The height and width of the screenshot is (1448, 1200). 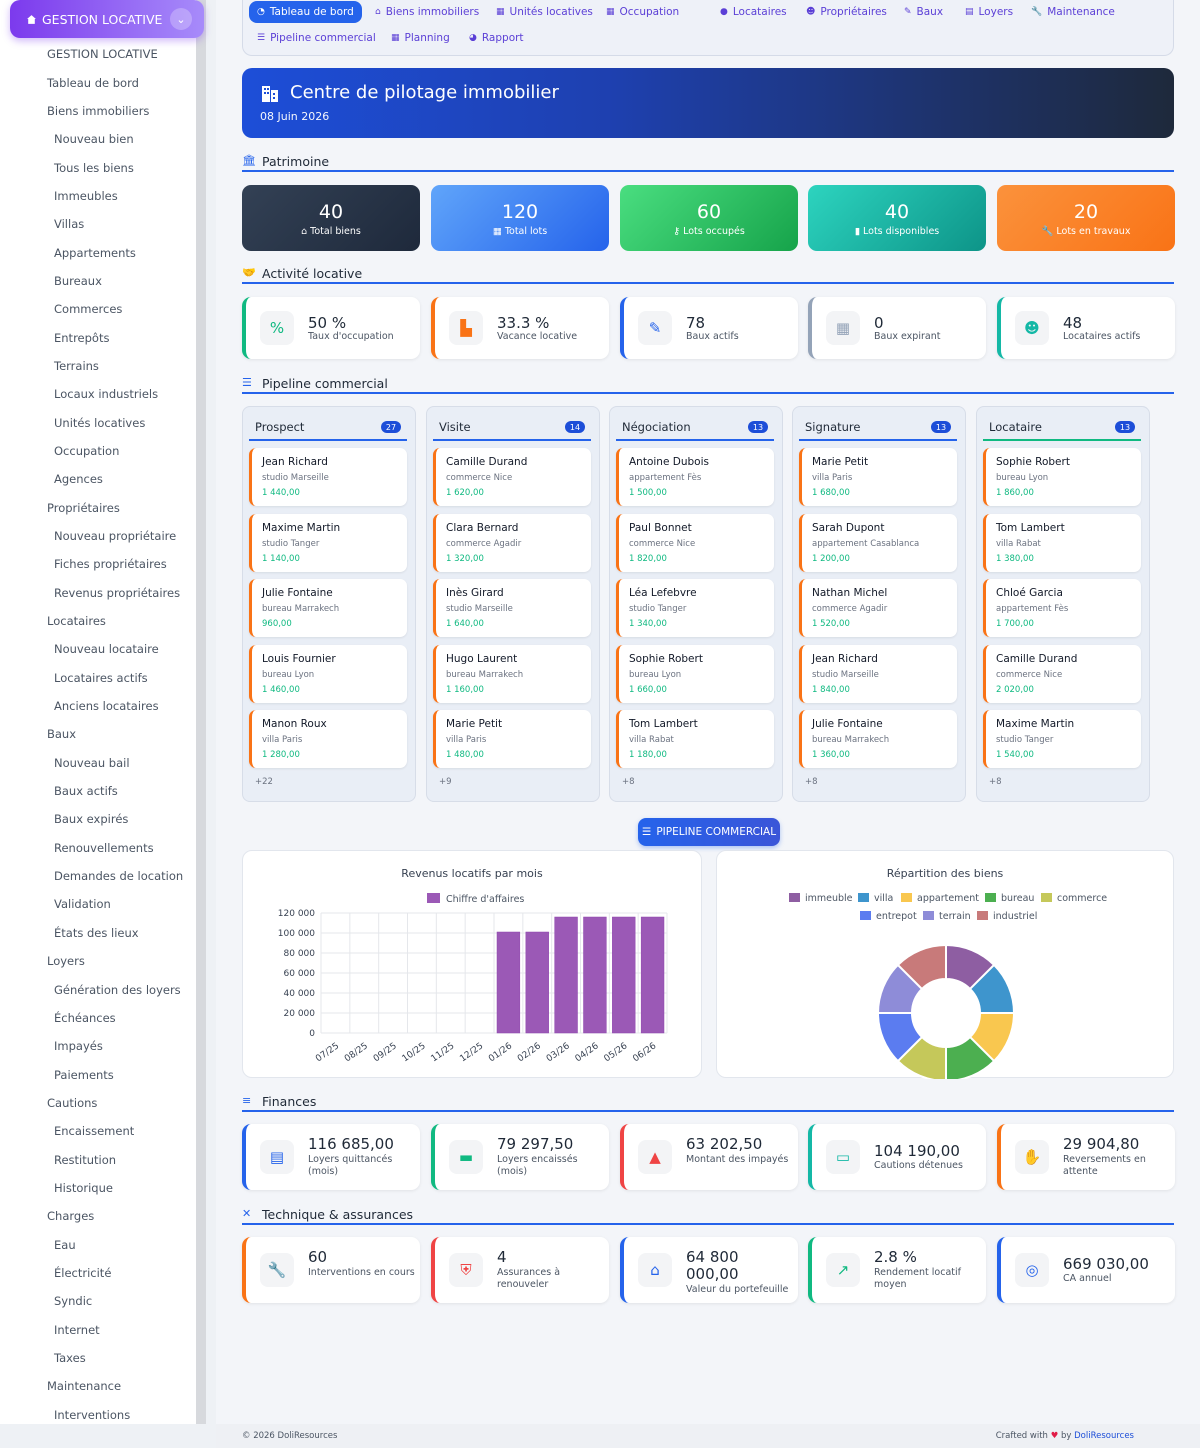 I want to click on sidebar-item-nouveau-bien: Nouveau bien, so click(x=98, y=139).